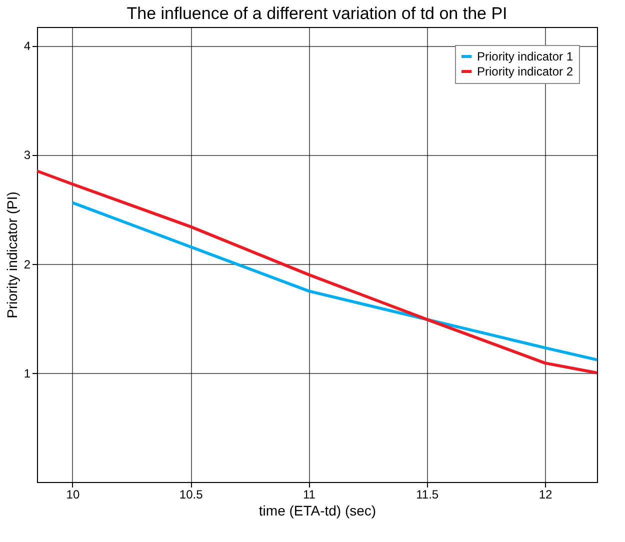 The image size is (625, 542). I want to click on x-tick-label: 10.5, so click(191, 495).